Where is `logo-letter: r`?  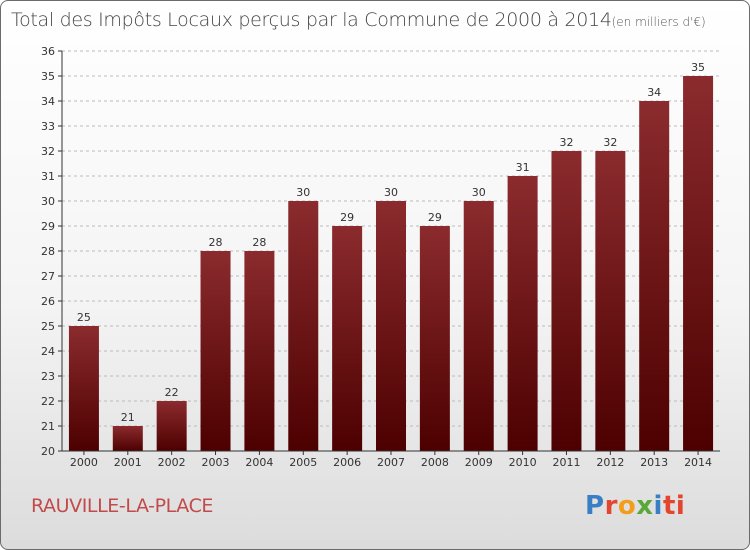 logo-letter: r is located at coordinates (611, 506).